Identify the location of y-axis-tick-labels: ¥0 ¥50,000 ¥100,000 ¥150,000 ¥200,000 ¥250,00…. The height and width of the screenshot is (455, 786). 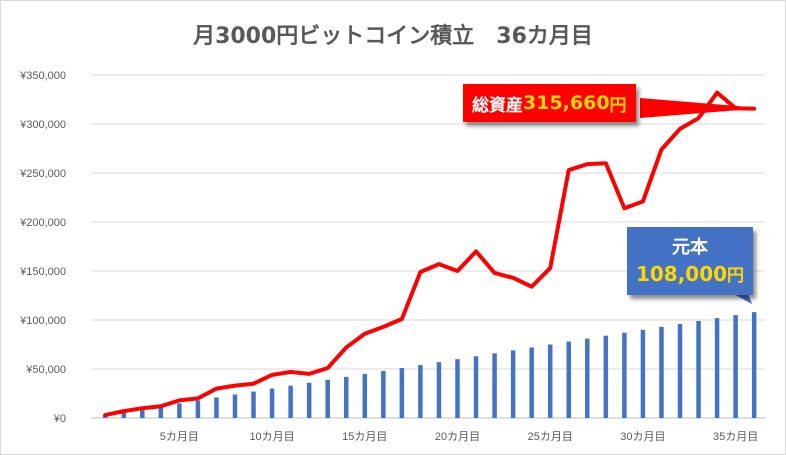
(42, 247).